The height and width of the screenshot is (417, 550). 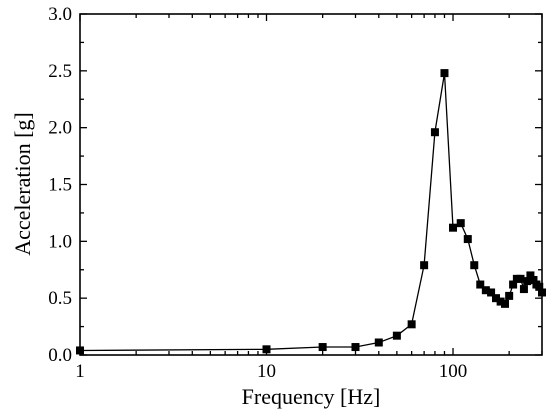 What do you see at coordinates (60, 241) in the screenshot?
I see `y-tick-label: 1.0` at bounding box center [60, 241].